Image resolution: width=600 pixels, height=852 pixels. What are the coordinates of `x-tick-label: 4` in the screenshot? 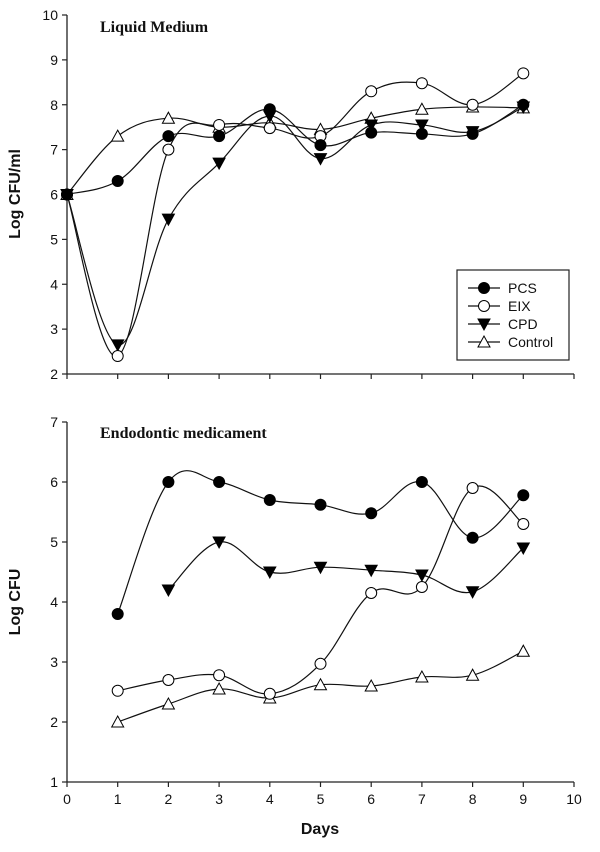 It's located at (270, 799).